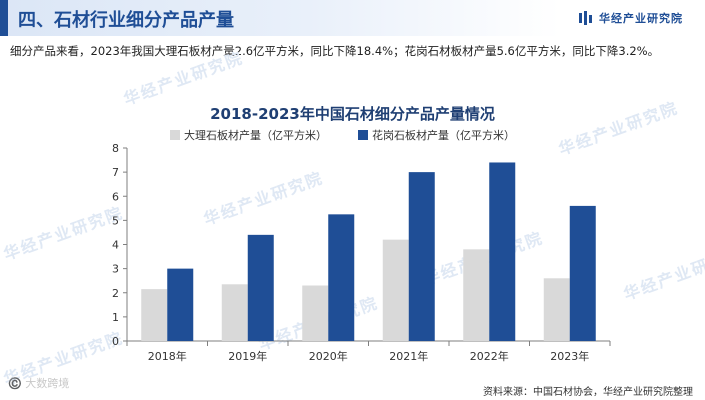 The width and height of the screenshot is (705, 400). Describe the element at coordinates (39, 383) in the screenshot. I see `corner-watermark: ©️ 大数跨境` at that location.